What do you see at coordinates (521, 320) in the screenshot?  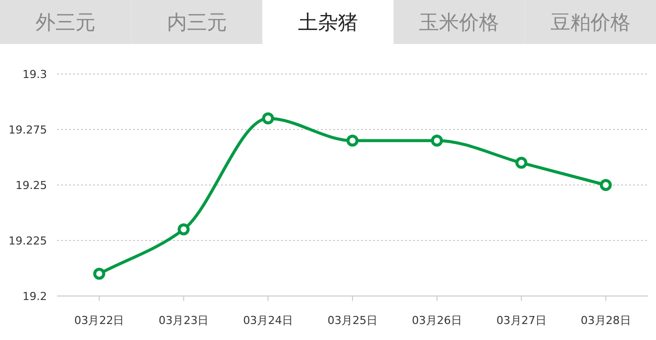 I see `x-tick-label: 03月27日` at bounding box center [521, 320].